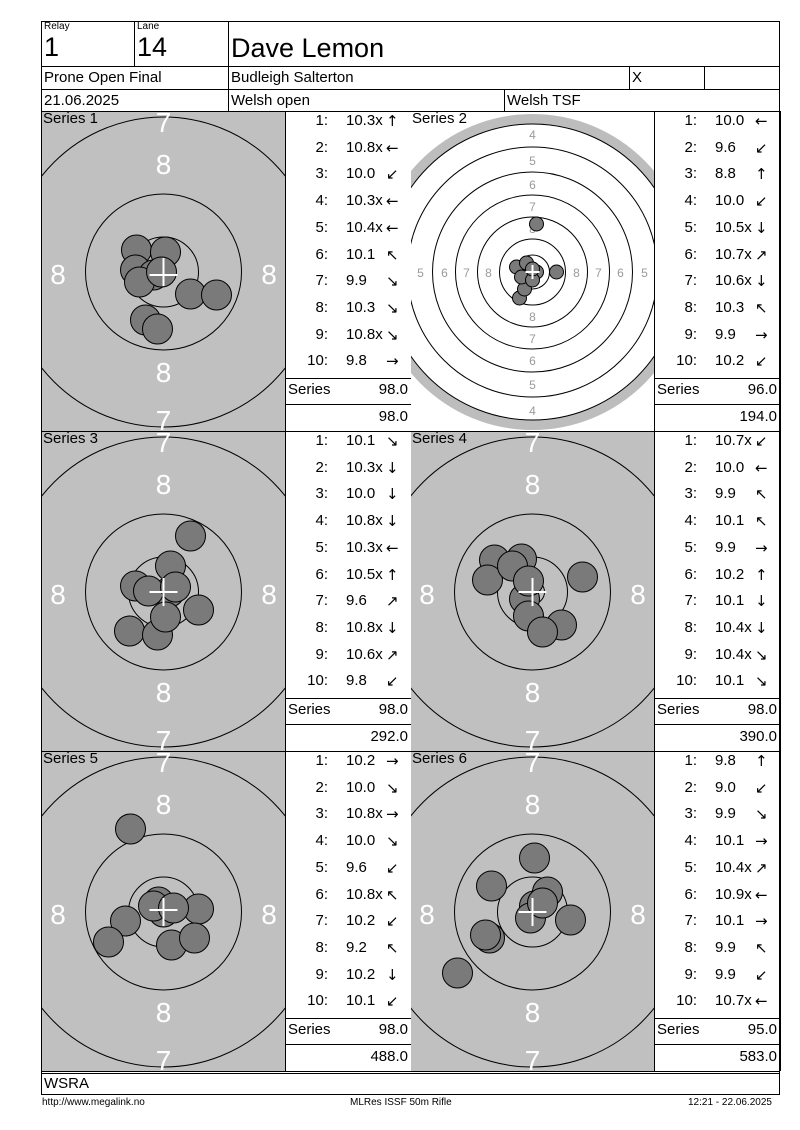 This screenshot has height=1130, width=800. I want to click on shot-score: 9.2, so click(356, 947).